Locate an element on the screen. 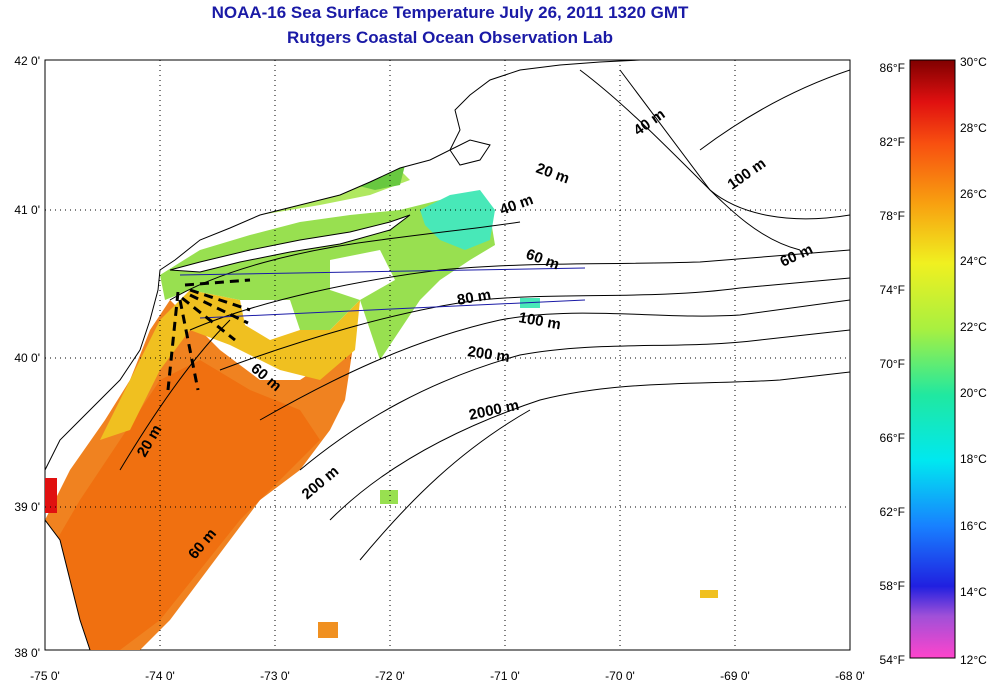 This screenshot has height=688, width=1000. sst-orange-band is located at coordinates (182, 505).